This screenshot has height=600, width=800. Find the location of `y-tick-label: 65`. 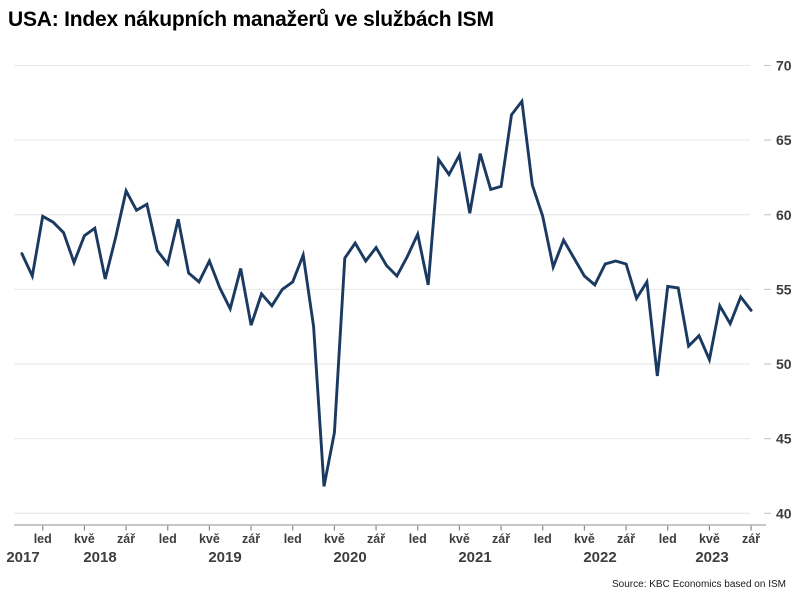

y-tick-label: 65 is located at coordinates (784, 140).